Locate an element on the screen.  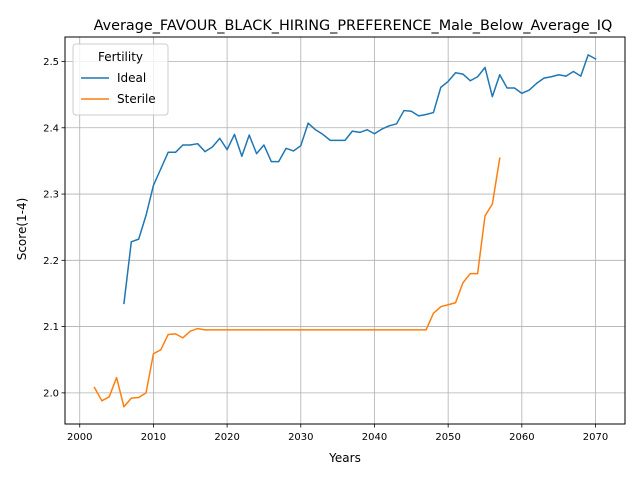
x-axis-label: Years is located at coordinates (344, 458).